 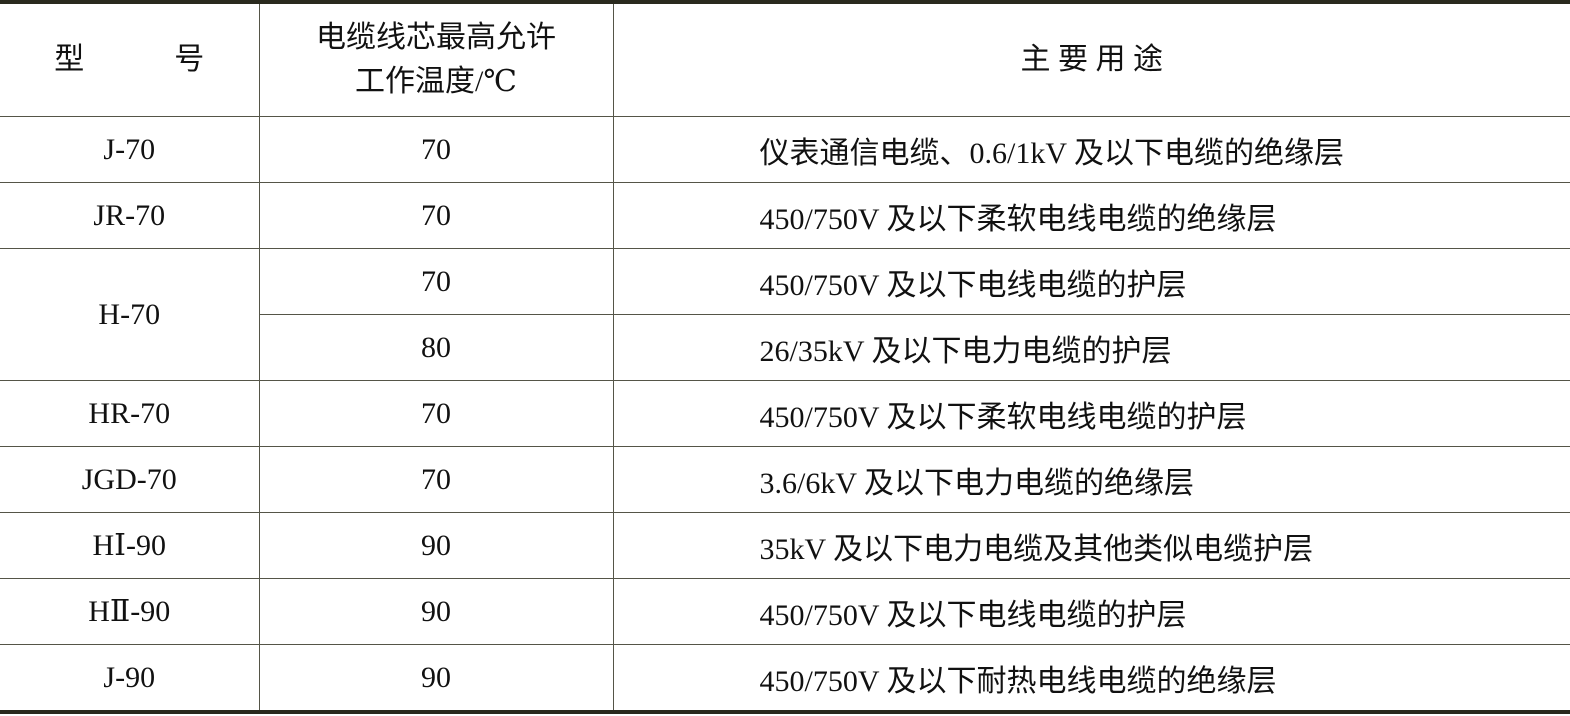 What do you see at coordinates (1091, 59) in the screenshot?
I see `header-use: 主 要 用 途` at bounding box center [1091, 59].